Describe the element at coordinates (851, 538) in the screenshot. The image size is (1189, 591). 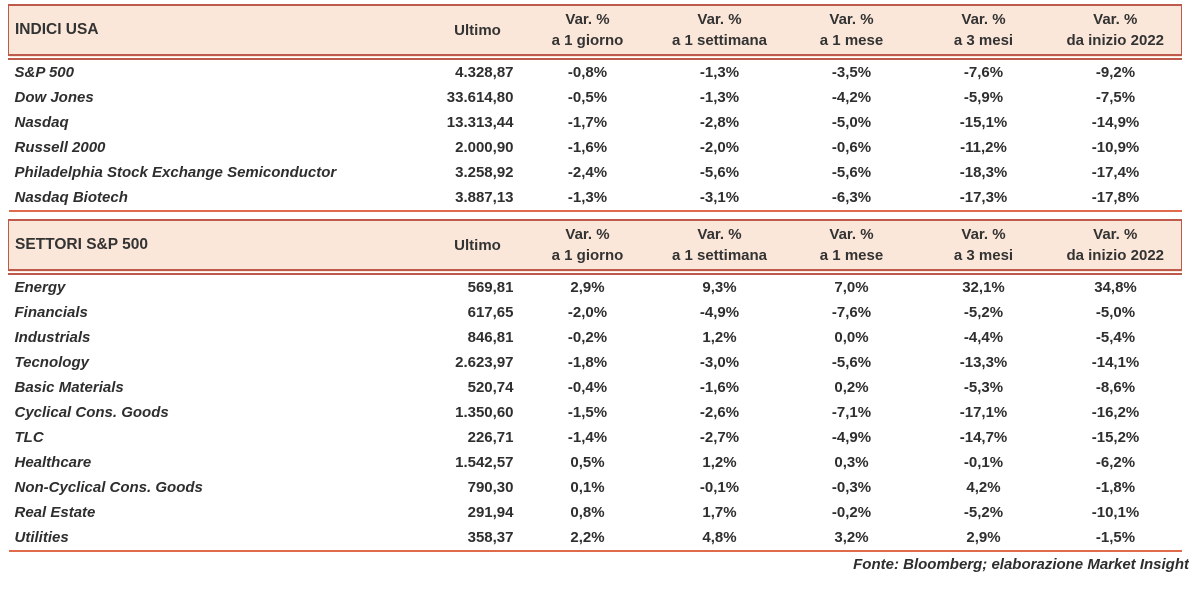
I see `var-value: 3,2%` at that location.